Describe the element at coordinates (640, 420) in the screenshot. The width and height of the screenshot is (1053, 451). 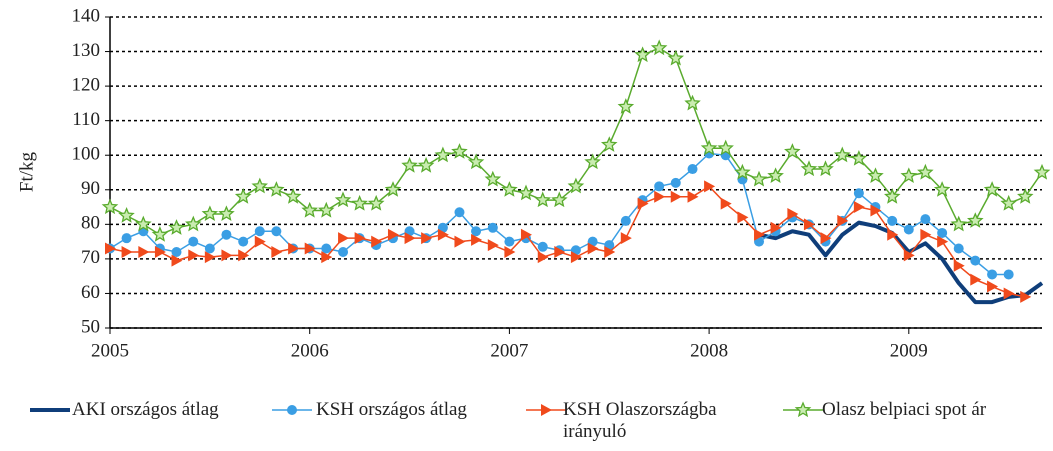
I see `legend-label: KSH Olaszországba irányuló` at that location.